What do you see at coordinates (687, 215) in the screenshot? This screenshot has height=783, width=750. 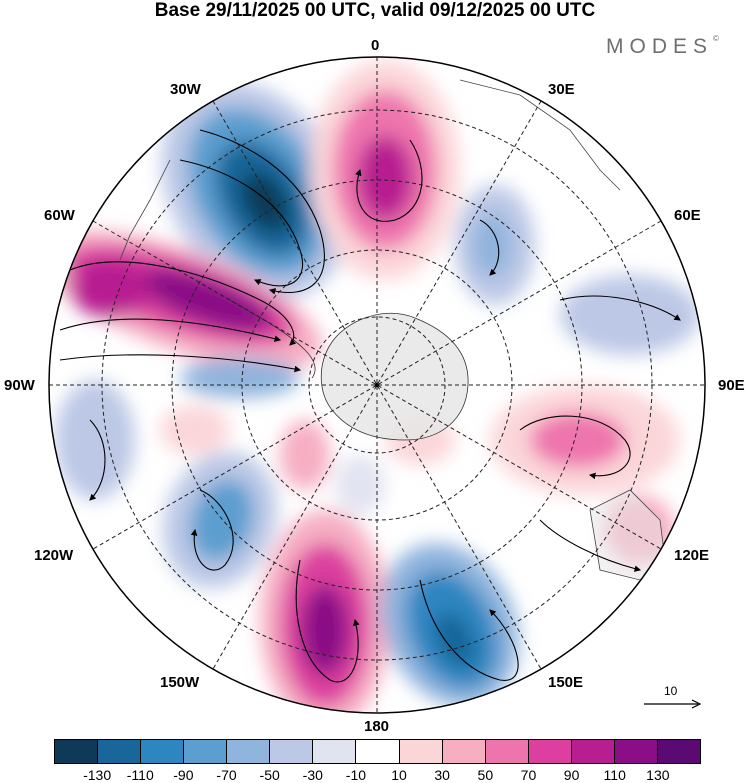 I see `lon-label-60e: 60E` at bounding box center [687, 215].